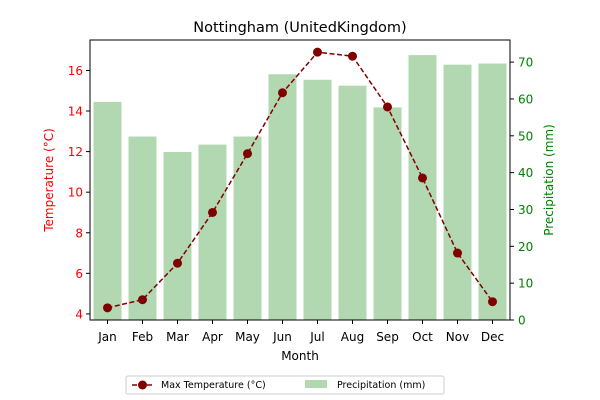 The width and height of the screenshot is (600, 400). Describe the element at coordinates (212, 337) in the screenshot. I see `x-tick-label: Apr` at that location.